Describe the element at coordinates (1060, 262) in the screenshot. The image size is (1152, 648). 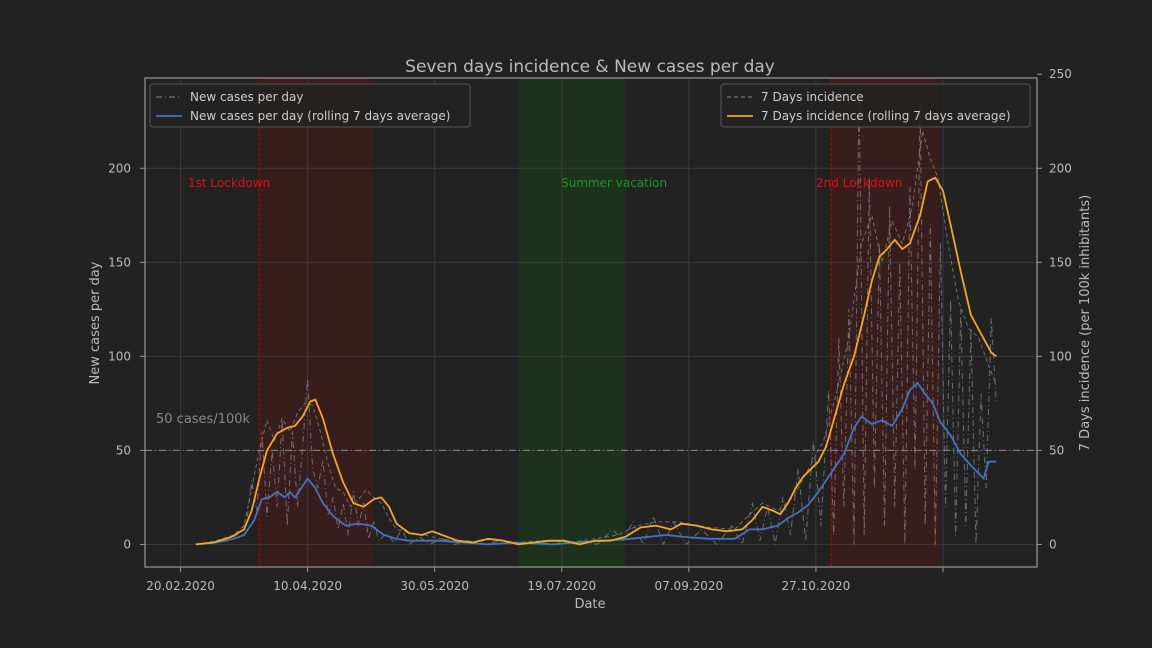
I see `y-right-tick-label: 150` at that location.